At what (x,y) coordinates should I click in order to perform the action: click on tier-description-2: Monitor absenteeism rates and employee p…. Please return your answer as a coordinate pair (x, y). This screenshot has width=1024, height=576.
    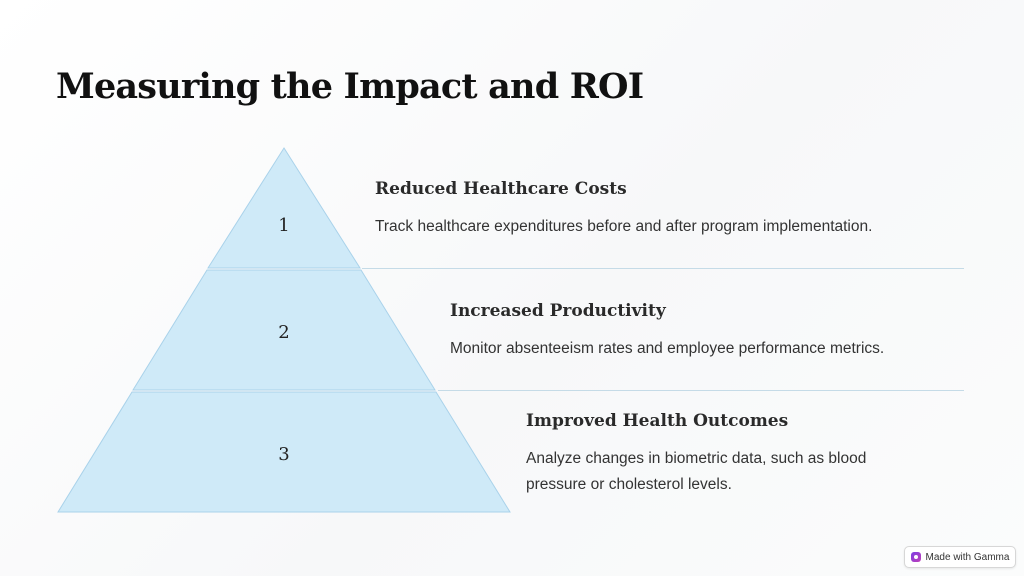
    Looking at the image, I should click on (667, 348).